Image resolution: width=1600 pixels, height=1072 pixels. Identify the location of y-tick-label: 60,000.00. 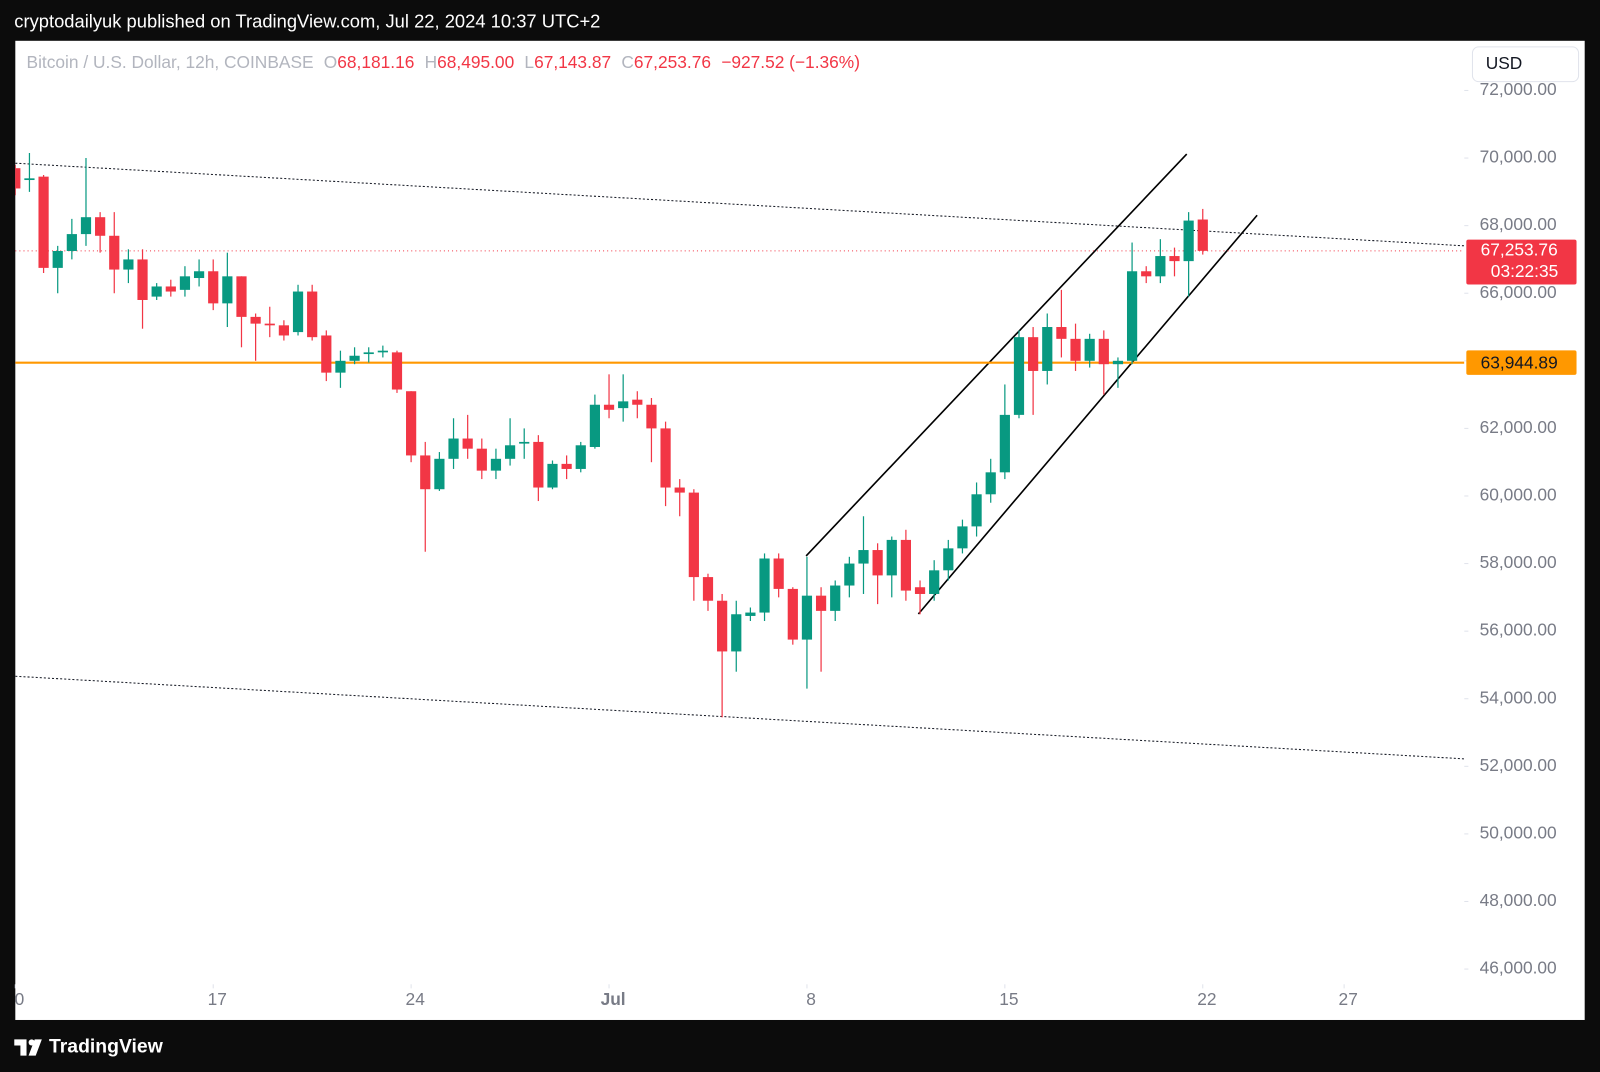
(1518, 495).